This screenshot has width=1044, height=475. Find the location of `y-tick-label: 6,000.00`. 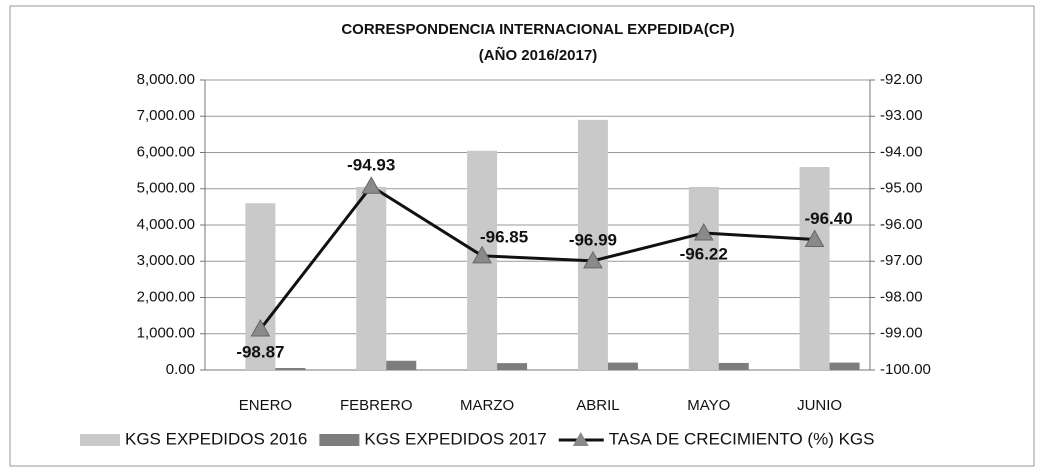

y-tick-label: 6,000.00 is located at coordinates (166, 151).